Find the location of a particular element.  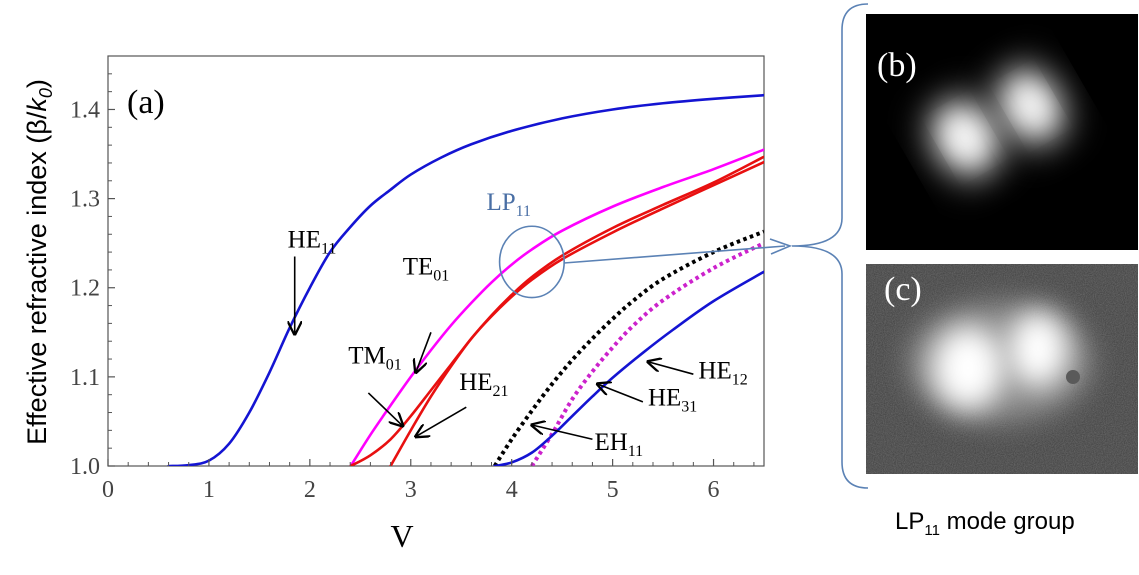

y-tick-label: 1.0 is located at coordinates (85, 467).